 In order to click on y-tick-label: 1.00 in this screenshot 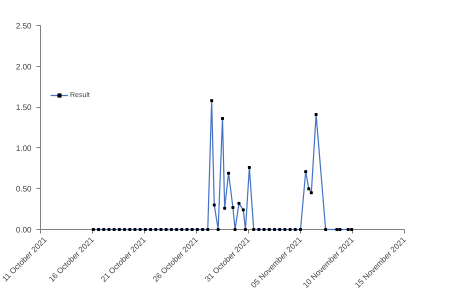, I will do `click(24, 148)`.